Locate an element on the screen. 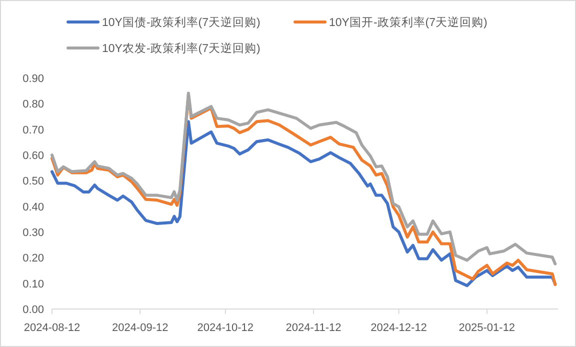  x-tick-label: 2024-11-12 is located at coordinates (314, 328).